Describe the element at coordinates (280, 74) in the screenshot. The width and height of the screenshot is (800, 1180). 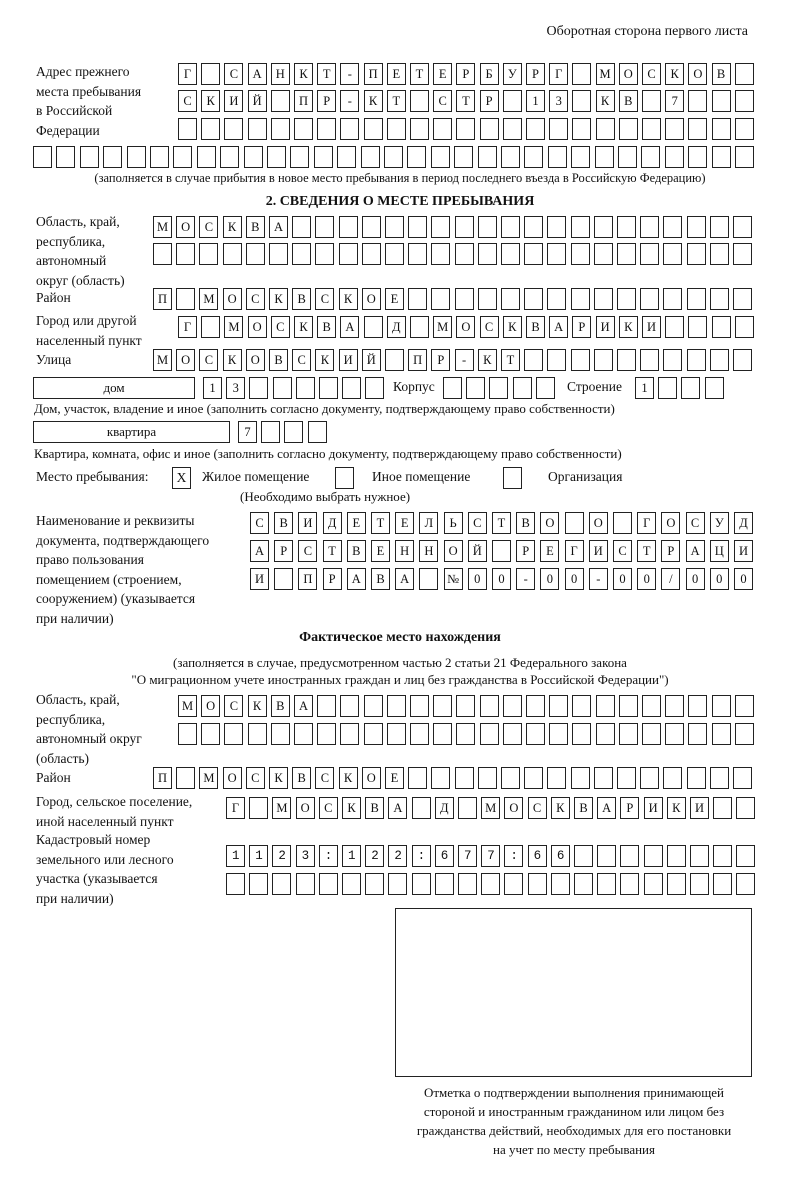
I see `char-box: Н` at that location.